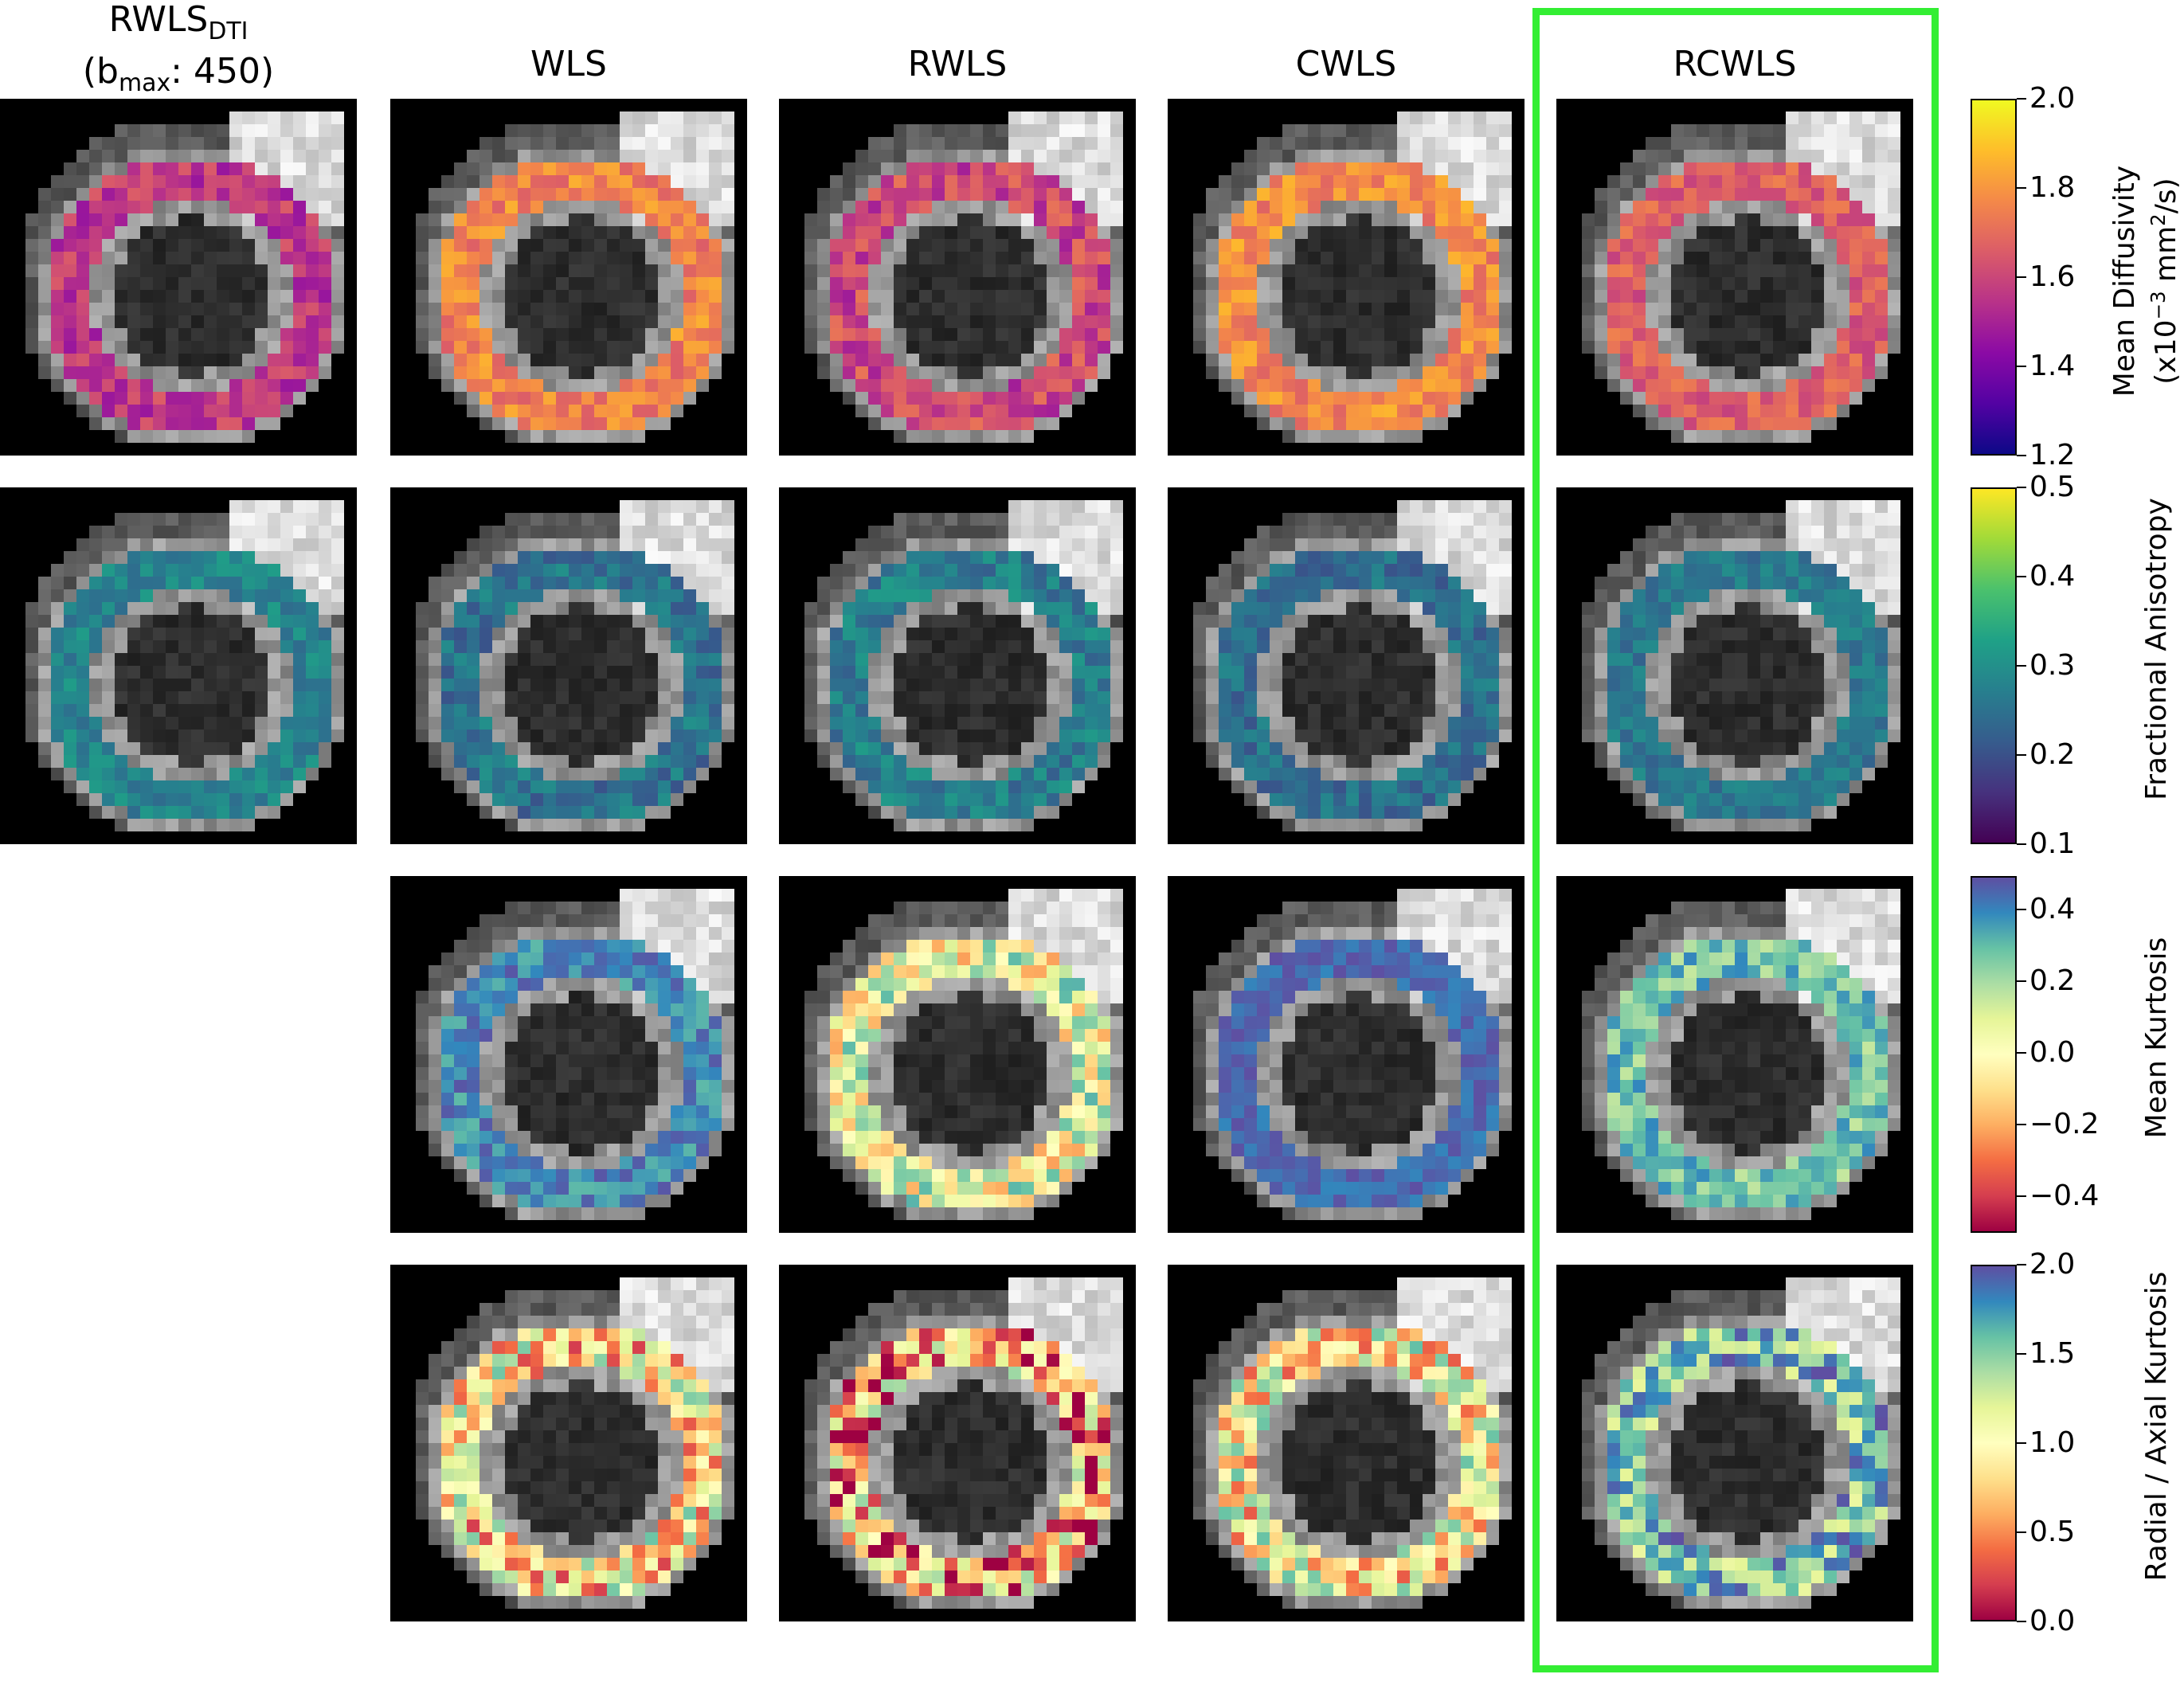  Describe the element at coordinates (957, 64) in the screenshot. I see `column-title-rwls: RWLS` at that location.